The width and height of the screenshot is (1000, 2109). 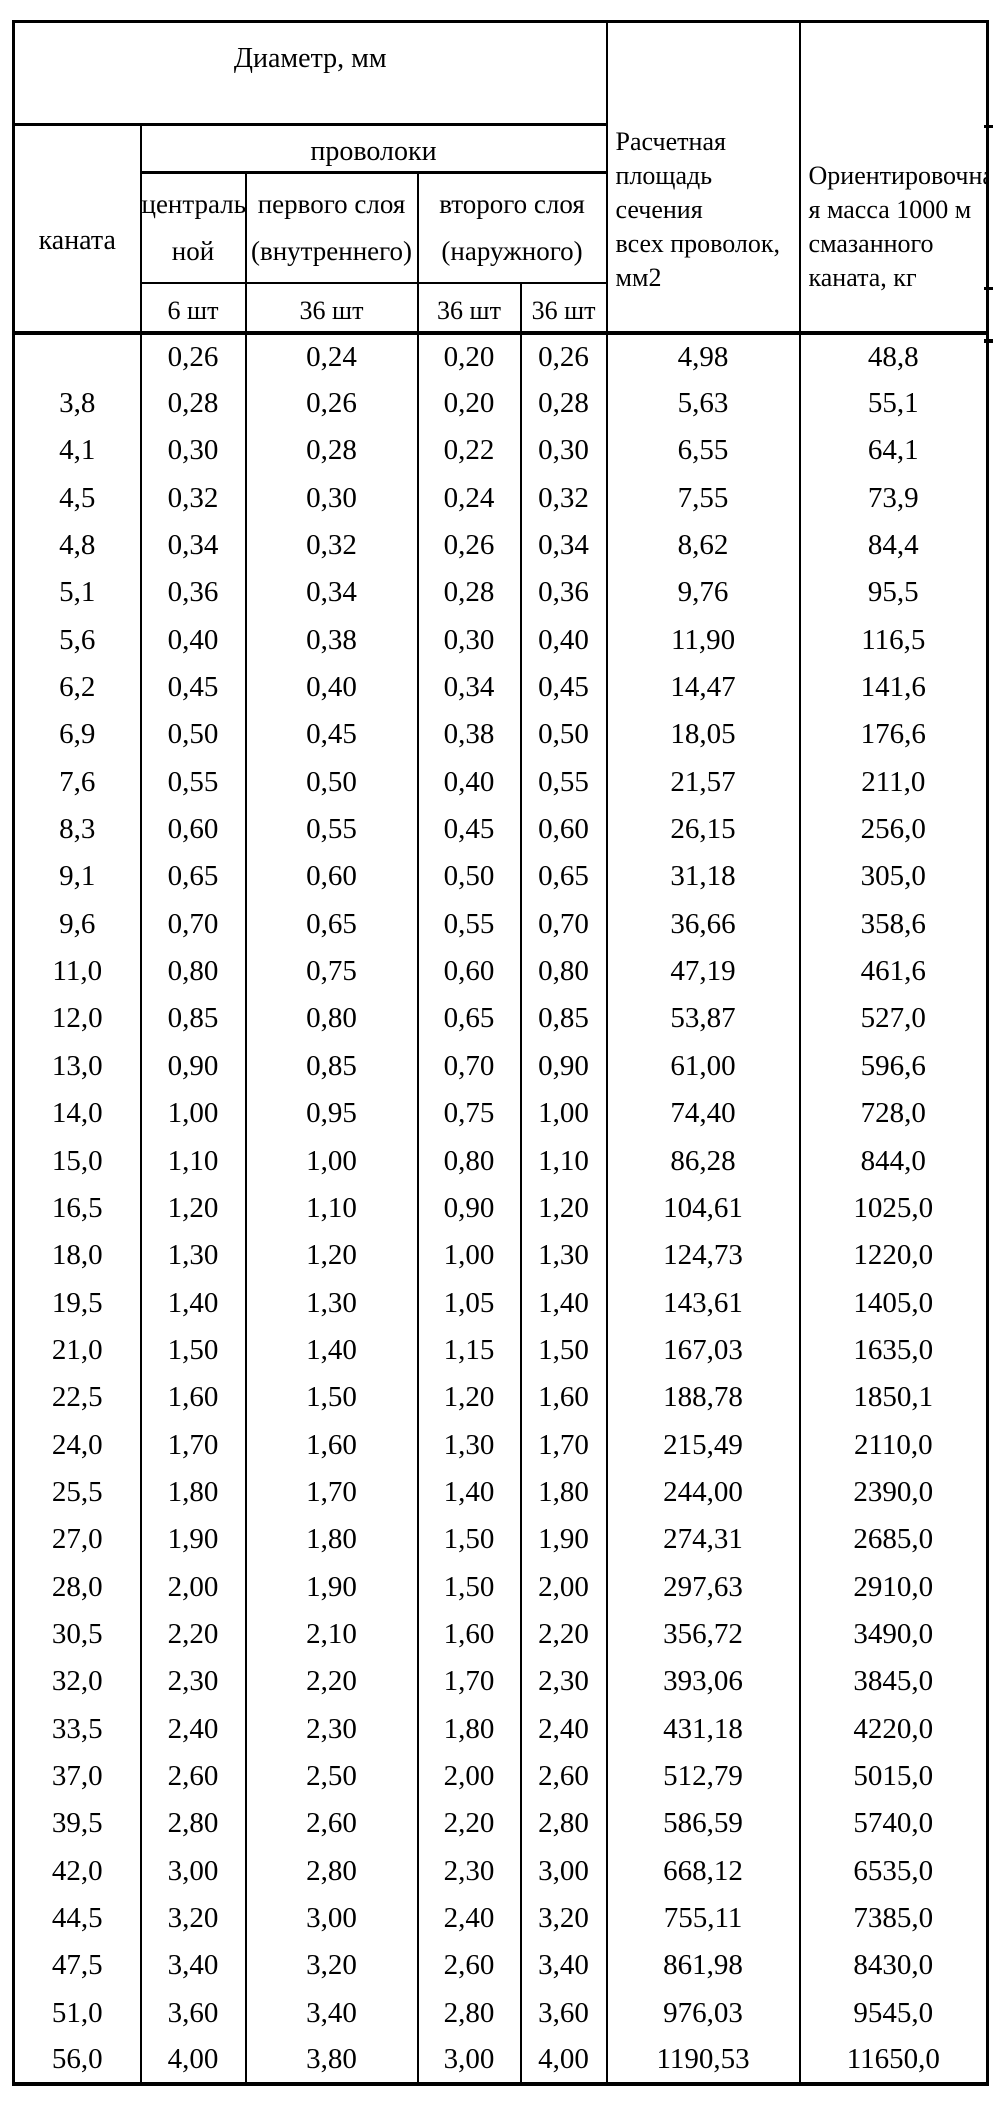 What do you see at coordinates (893, 2013) in the screenshot?
I see `table-cell: 9545,0` at bounding box center [893, 2013].